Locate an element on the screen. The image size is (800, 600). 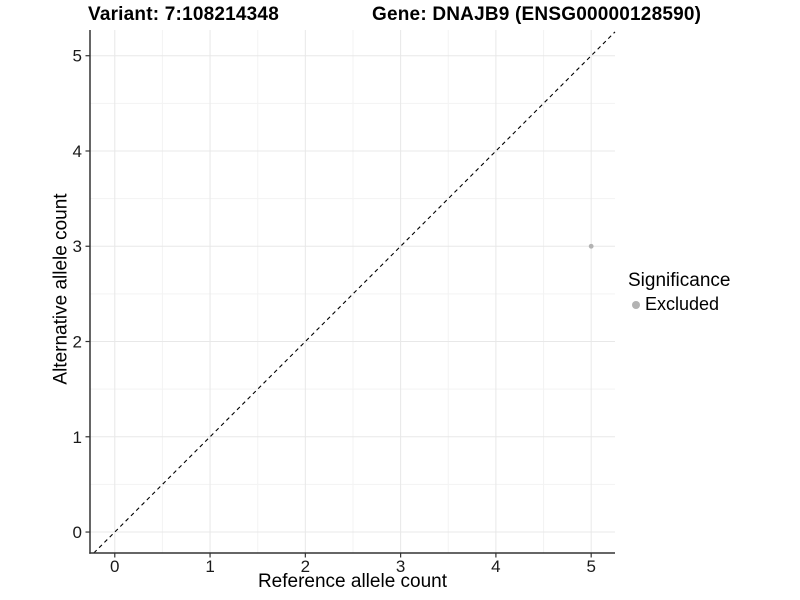
y-axis-title: Alternative allele count is located at coordinates (61, 289).